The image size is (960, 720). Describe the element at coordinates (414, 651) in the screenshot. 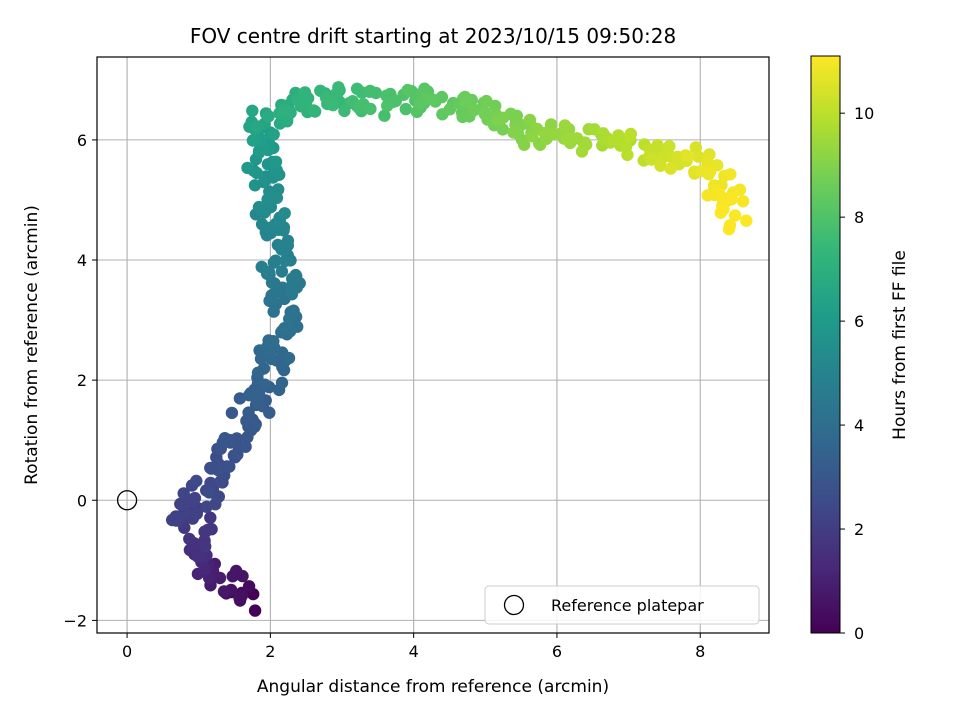

I see `x-tick-label: 4` at that location.